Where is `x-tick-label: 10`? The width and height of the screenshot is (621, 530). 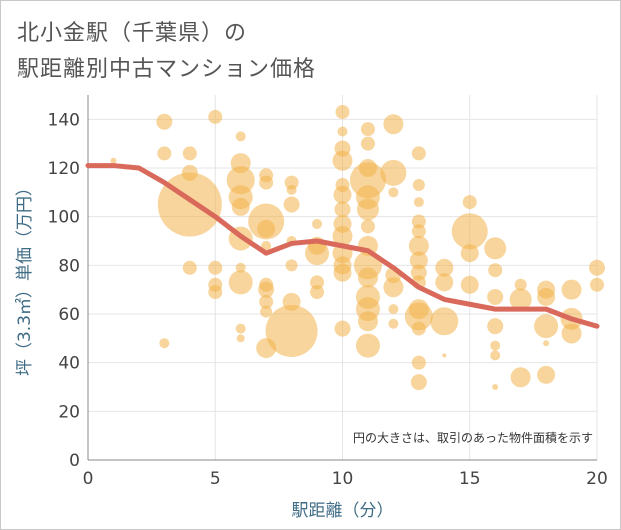
x-tick-label: 10 is located at coordinates (343, 479).